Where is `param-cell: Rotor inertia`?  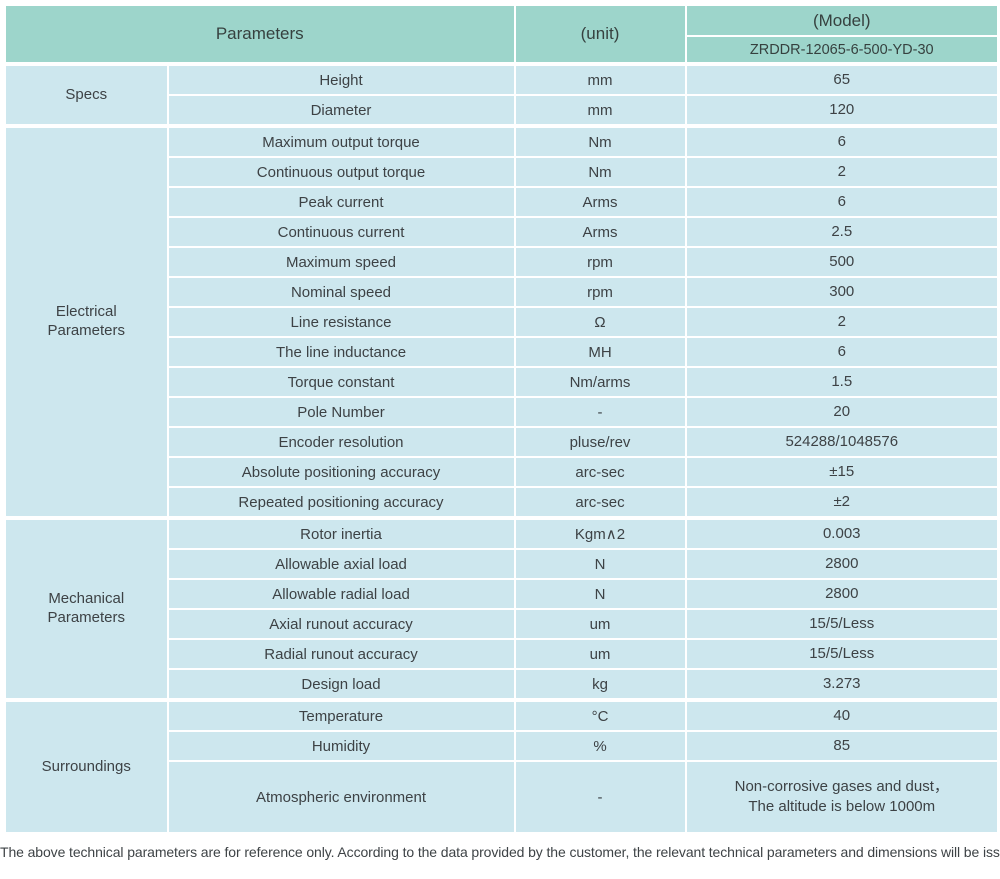 param-cell: Rotor inertia is located at coordinates (341, 533).